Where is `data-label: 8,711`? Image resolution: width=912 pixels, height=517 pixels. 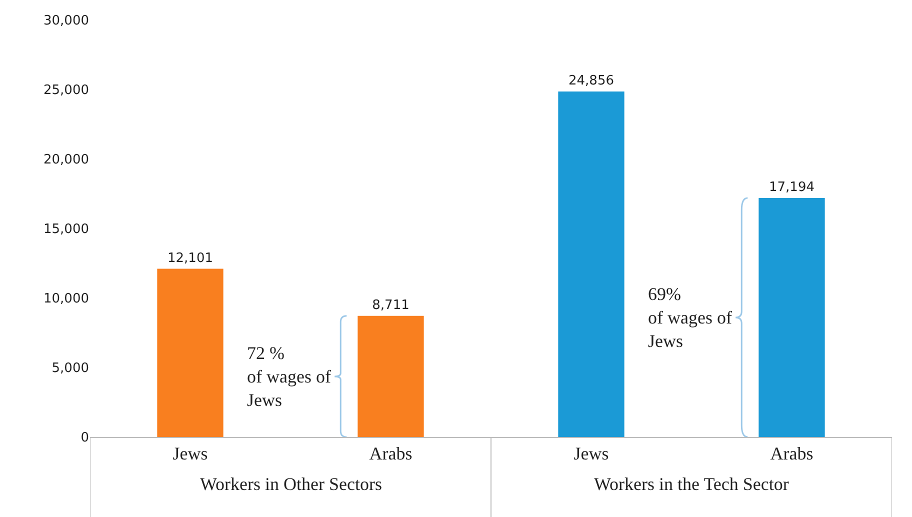
data-label: 8,711 is located at coordinates (391, 305).